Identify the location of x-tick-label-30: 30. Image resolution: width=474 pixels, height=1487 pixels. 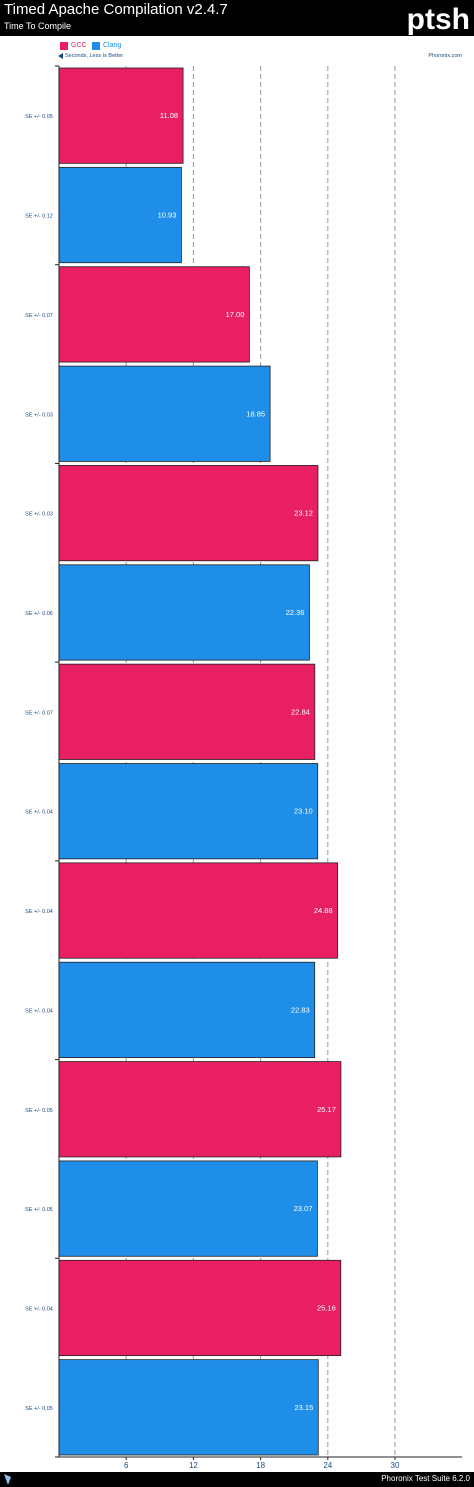
(395, 1465).